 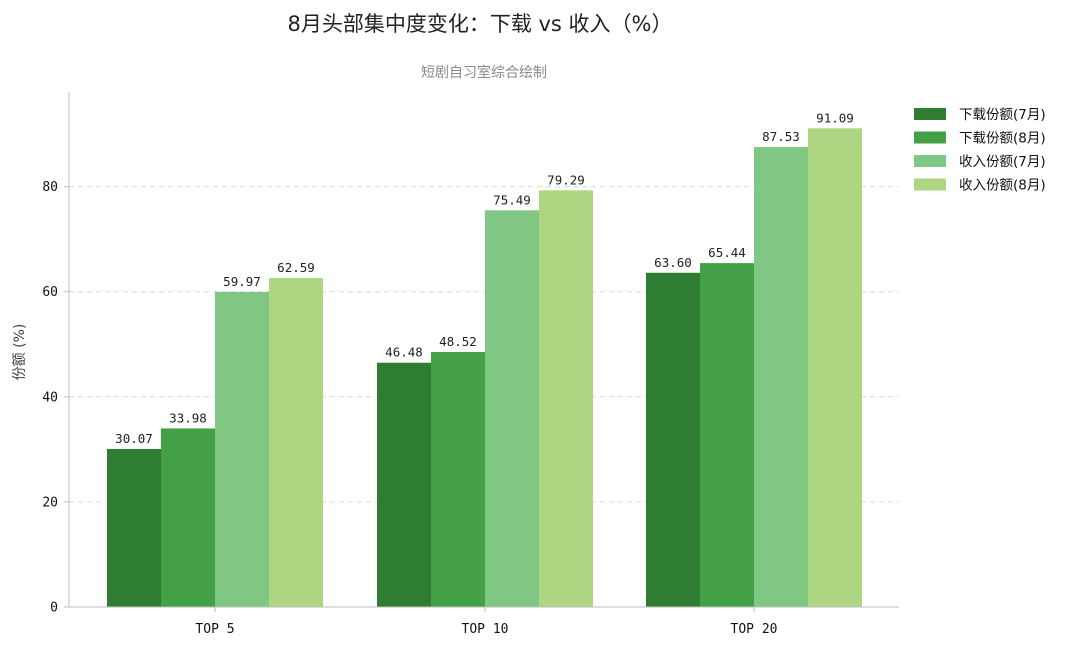 I want to click on chart-subtitle: 短剧自习室综合绘制, so click(x=484, y=72).